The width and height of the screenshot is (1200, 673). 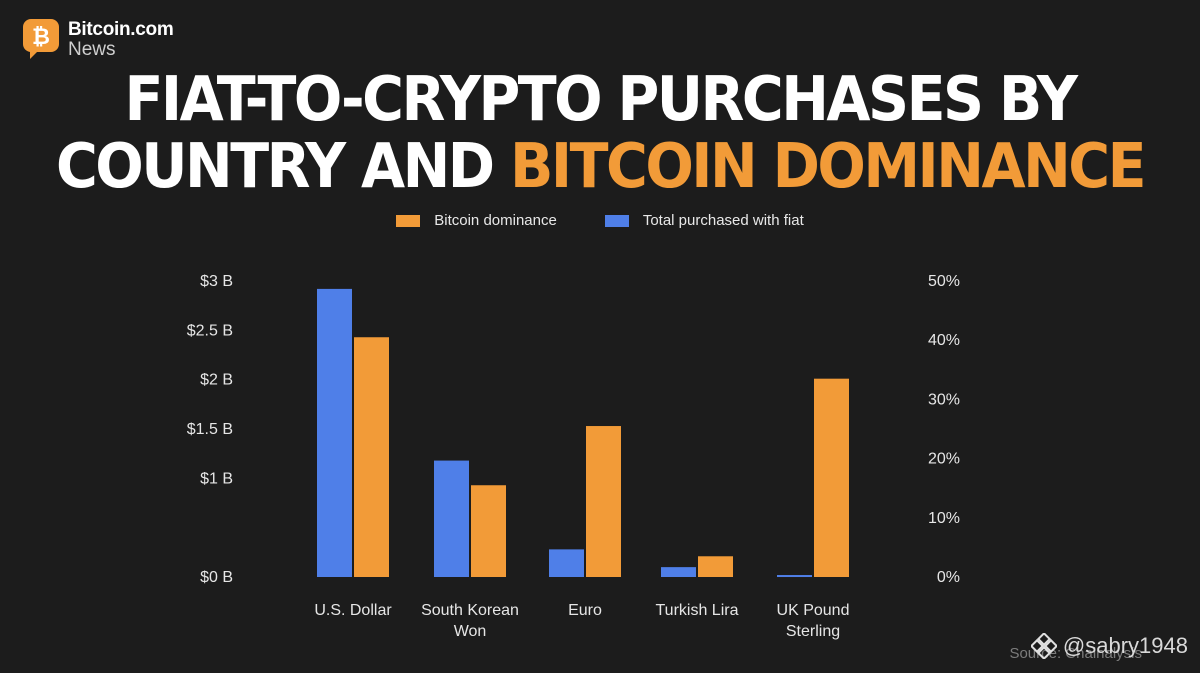 I want to click on x-tick-label: Turkish Lira, so click(x=697, y=610).